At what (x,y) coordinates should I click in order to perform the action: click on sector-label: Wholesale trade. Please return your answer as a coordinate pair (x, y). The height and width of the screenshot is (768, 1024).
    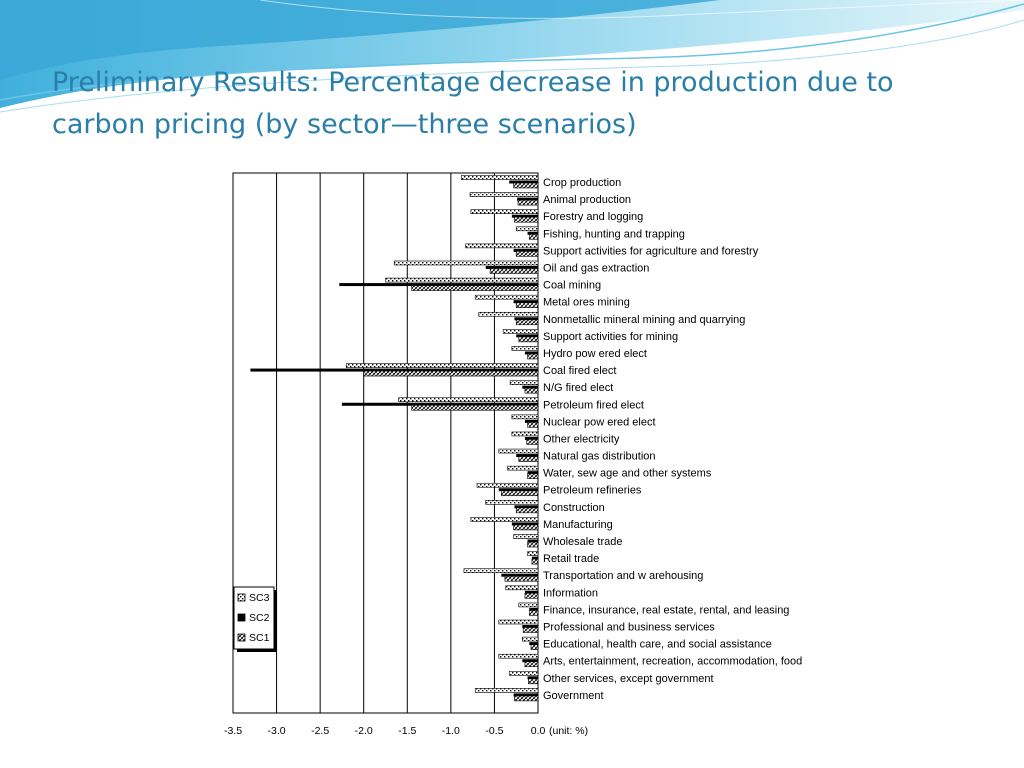
    Looking at the image, I should click on (583, 542).